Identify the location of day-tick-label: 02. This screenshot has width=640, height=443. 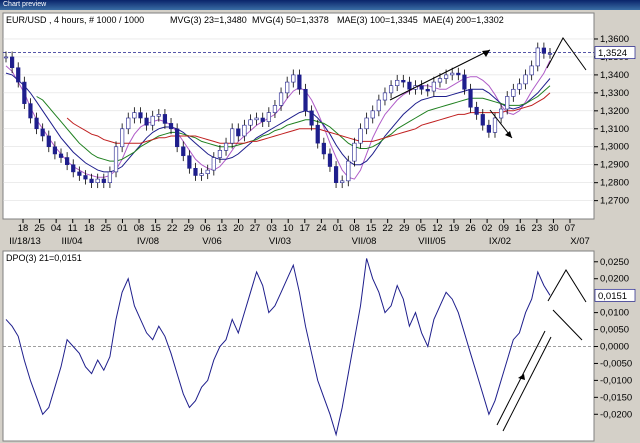
(487, 228).